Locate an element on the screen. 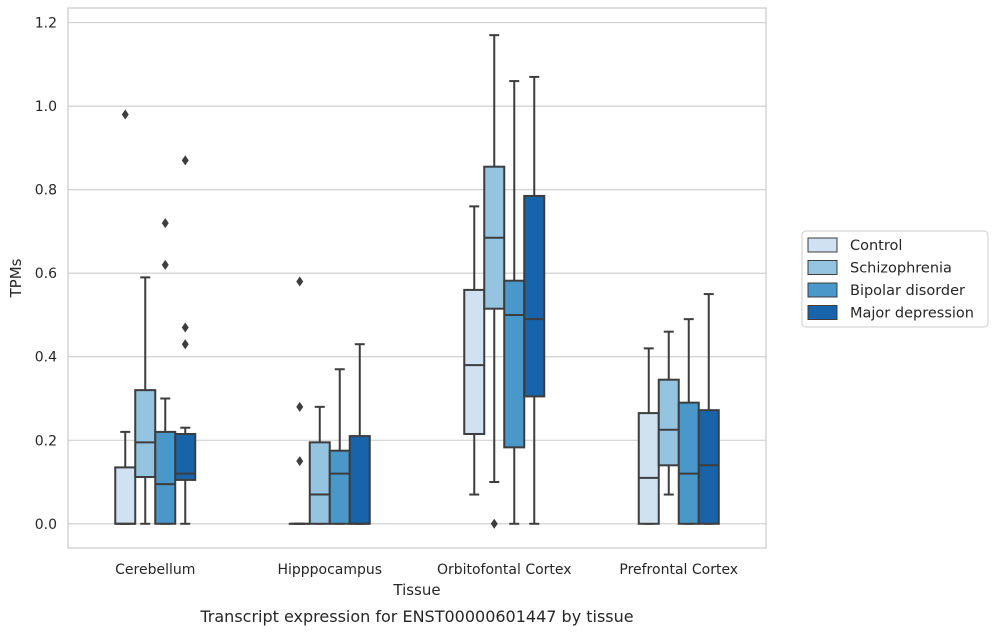 The width and height of the screenshot is (997, 634). y-tick-label: 1.0 is located at coordinates (46, 107).